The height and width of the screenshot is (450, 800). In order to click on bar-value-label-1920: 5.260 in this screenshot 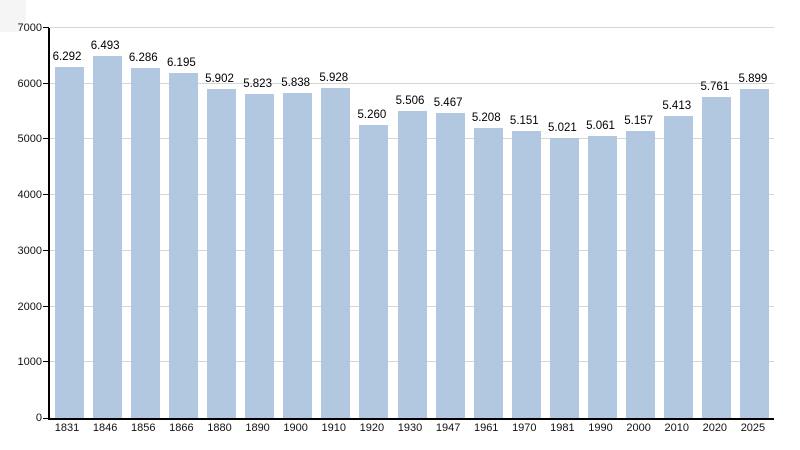, I will do `click(372, 115)`.